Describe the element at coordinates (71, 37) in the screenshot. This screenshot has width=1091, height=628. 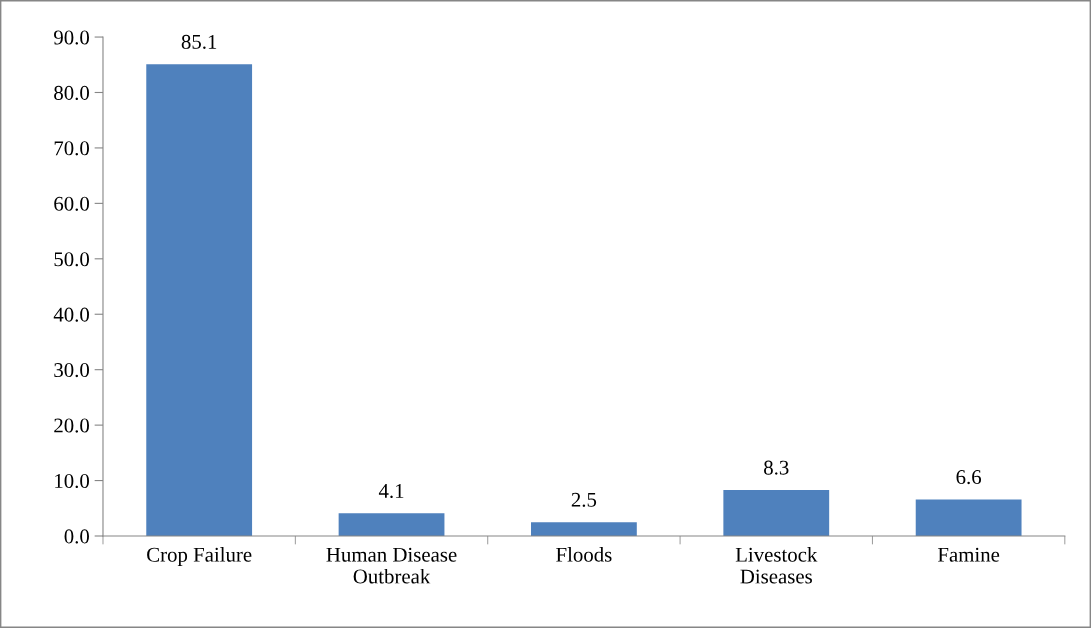
I see `y-tick-label: 90.0` at that location.